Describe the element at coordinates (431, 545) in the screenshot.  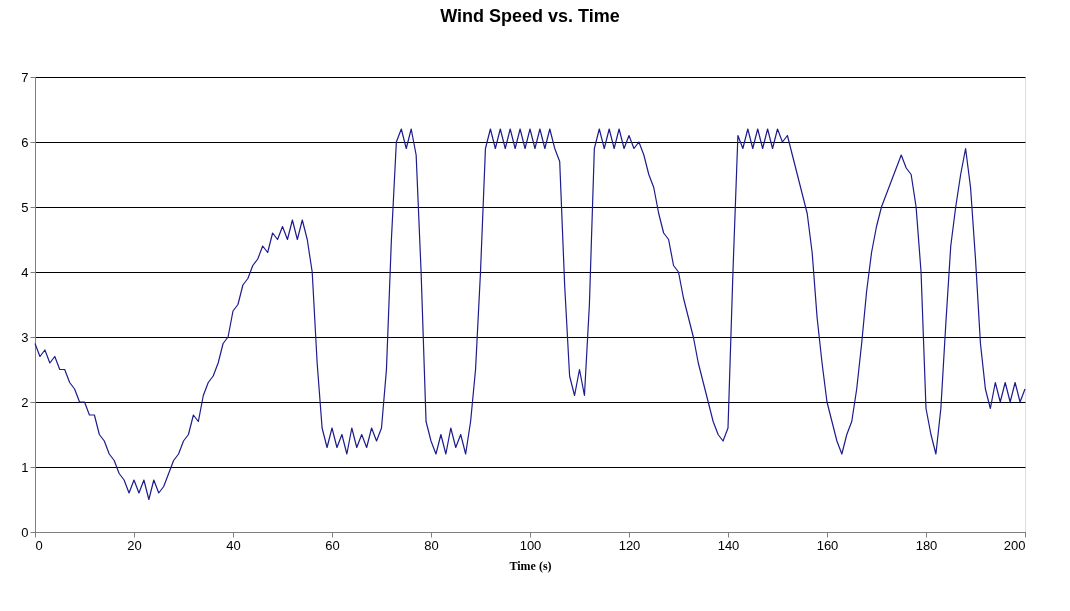
I see `x-tick-label: 80` at that location.